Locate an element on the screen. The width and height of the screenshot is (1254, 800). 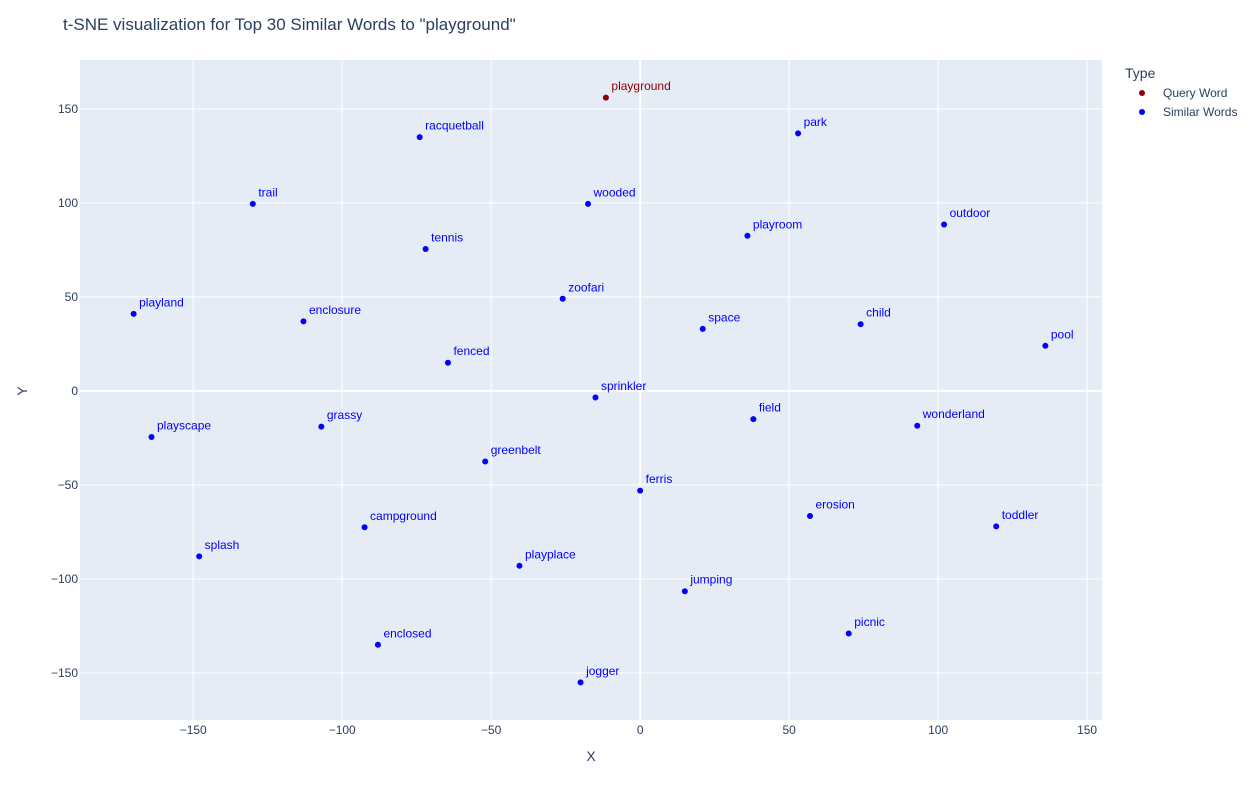
y-tick-label: 0 is located at coordinates (74, 391).